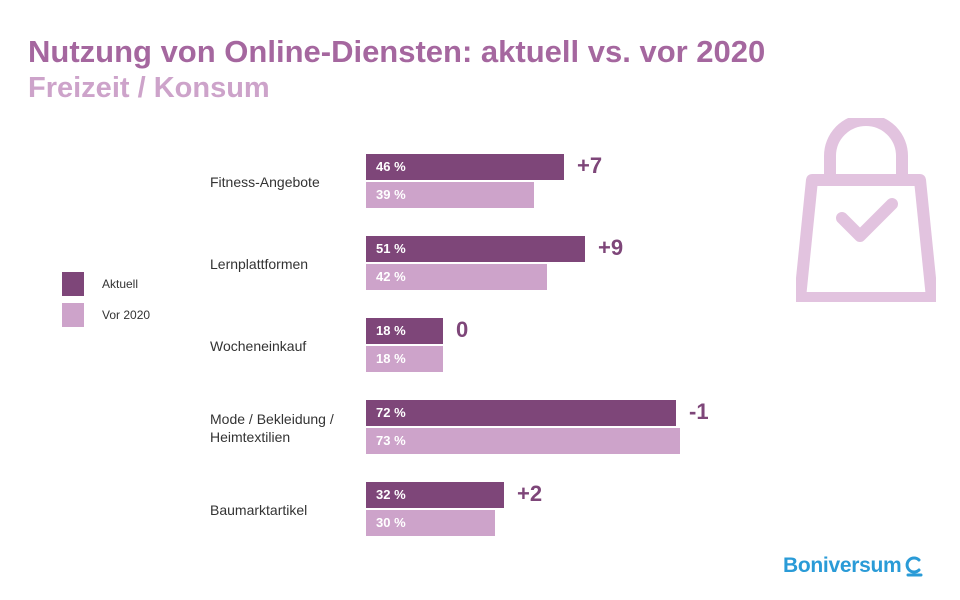  What do you see at coordinates (120, 284) in the screenshot?
I see `legend-label-aktuell: Aktuell` at bounding box center [120, 284].